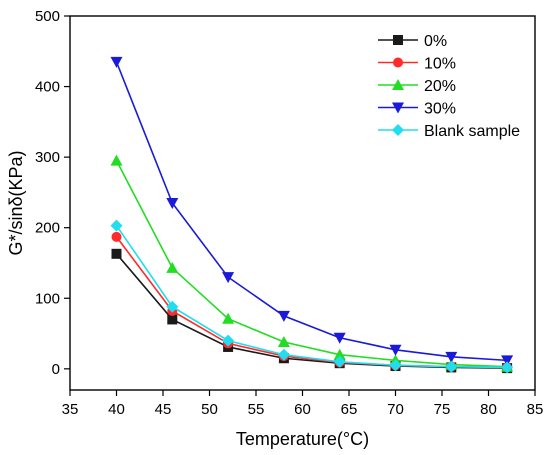  I want to click on legend-label: 30%, so click(440, 109).